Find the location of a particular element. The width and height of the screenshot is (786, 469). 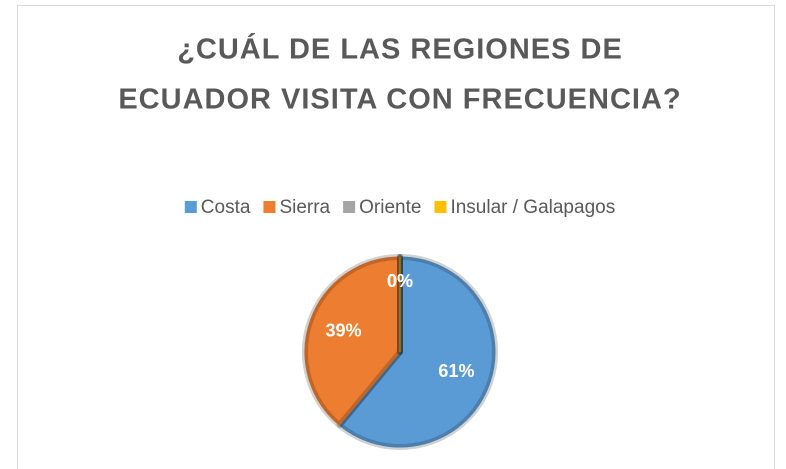

chart-title: ECUADOR VISITA CON FRECUENCIA? is located at coordinates (399, 100).